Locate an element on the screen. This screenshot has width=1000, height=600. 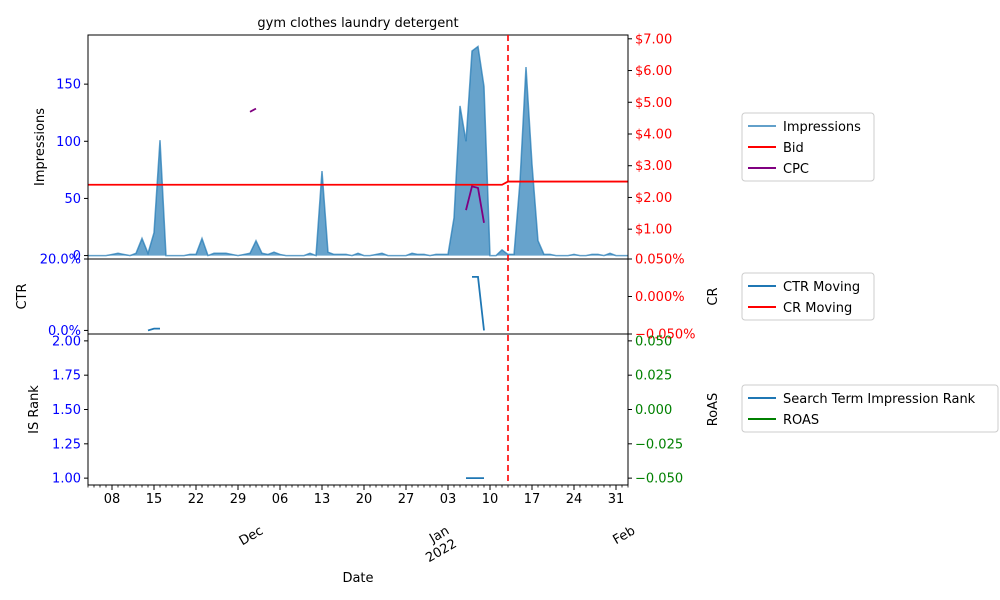
top-legend-box is located at coordinates (808, 147).